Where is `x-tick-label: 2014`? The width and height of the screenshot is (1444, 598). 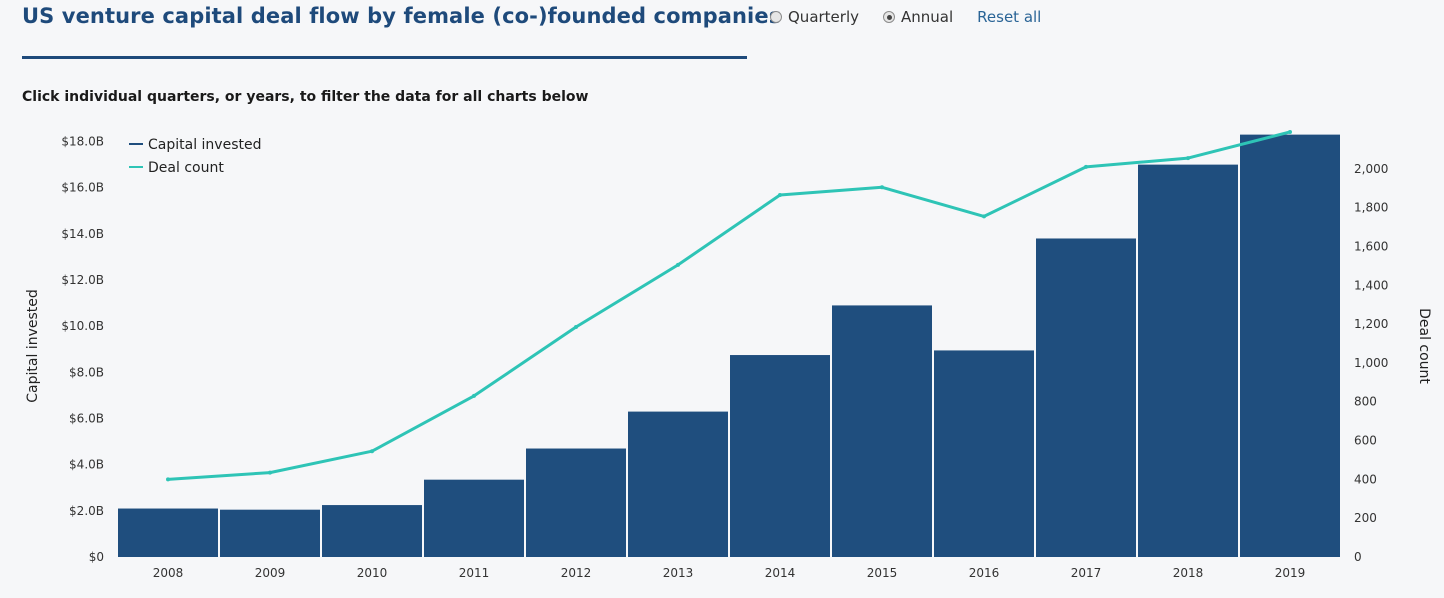
x-tick-label: 2014 is located at coordinates (780, 573).